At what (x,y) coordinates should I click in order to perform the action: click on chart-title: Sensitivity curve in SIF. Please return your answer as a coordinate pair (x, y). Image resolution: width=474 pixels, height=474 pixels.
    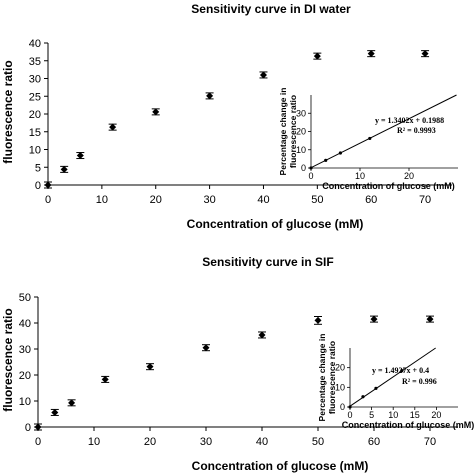
    Looking at the image, I should click on (267, 262).